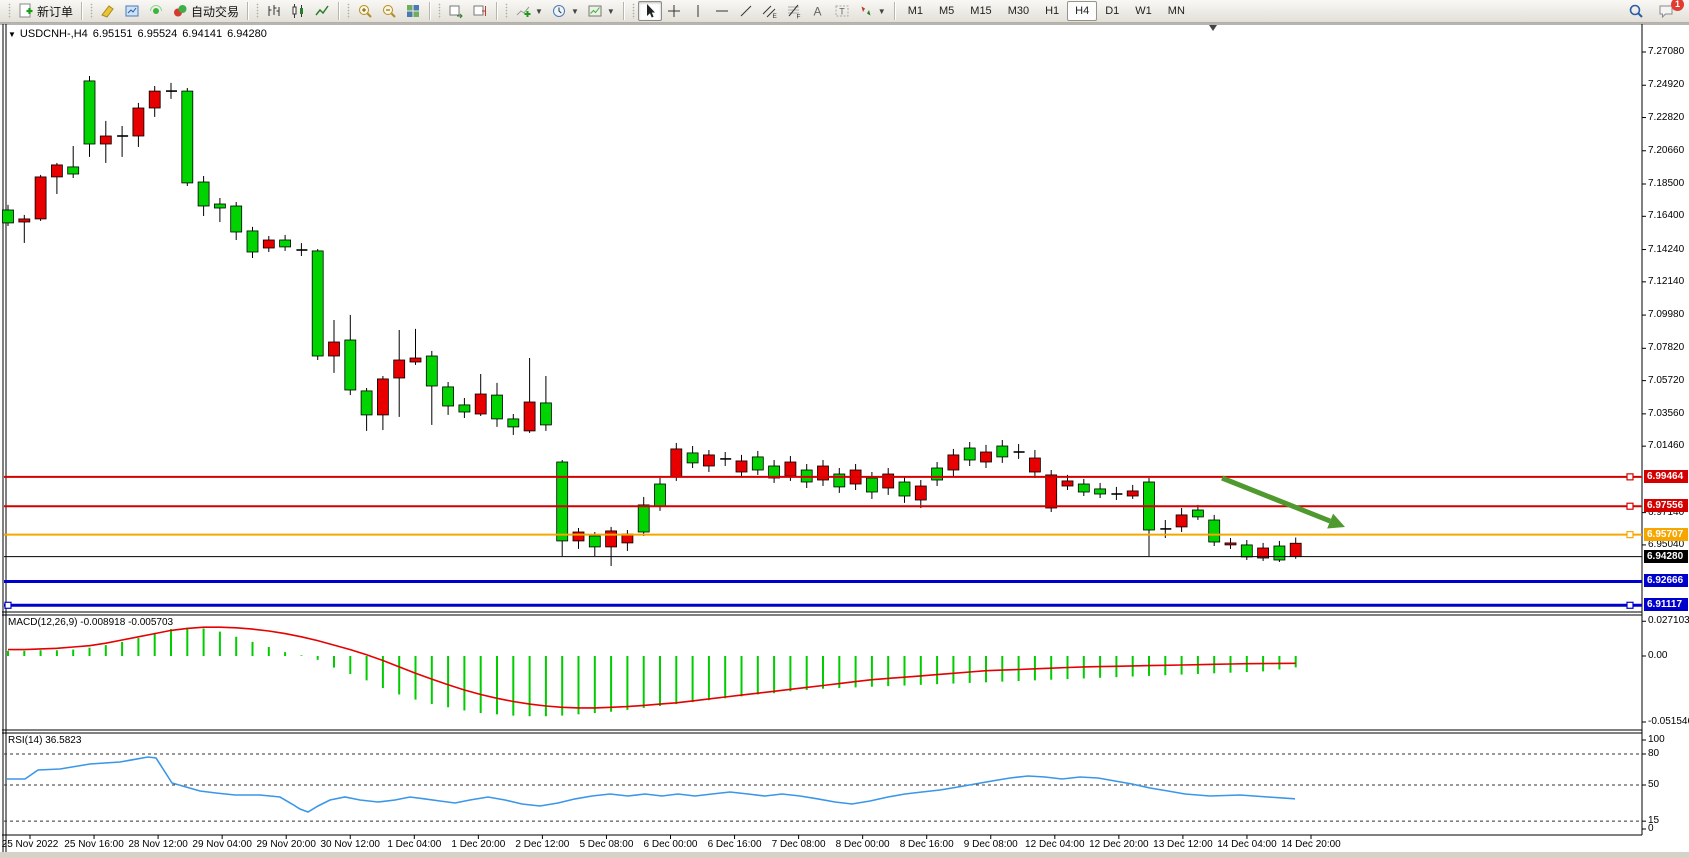 This screenshot has height=858, width=1689. What do you see at coordinates (1112, 11) in the screenshot?
I see `timeframe-d1-button: D1` at bounding box center [1112, 11].